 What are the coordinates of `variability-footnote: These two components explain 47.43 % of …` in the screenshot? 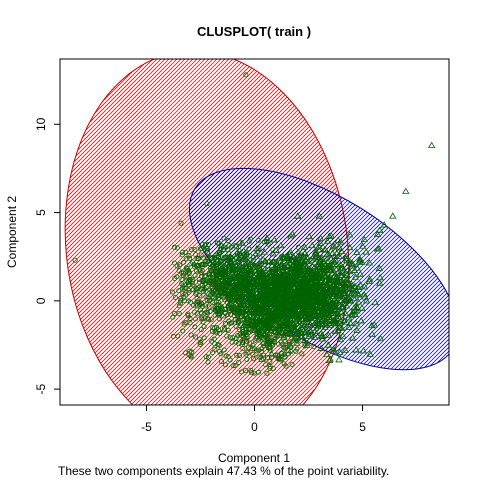 It's located at (223, 471).